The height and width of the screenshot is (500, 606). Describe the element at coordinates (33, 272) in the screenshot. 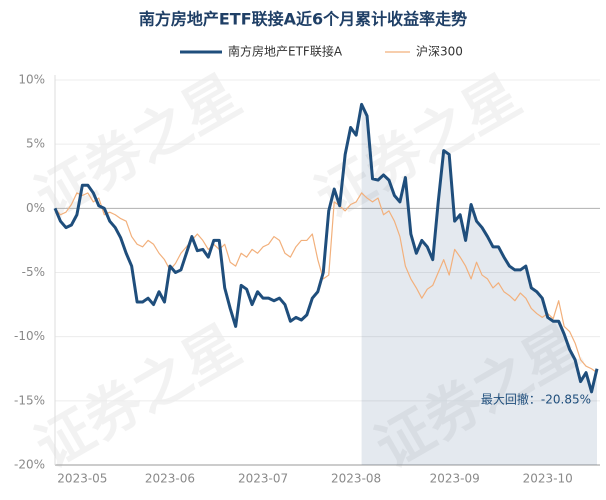

I see `y-tick-label: -5%` at that location.